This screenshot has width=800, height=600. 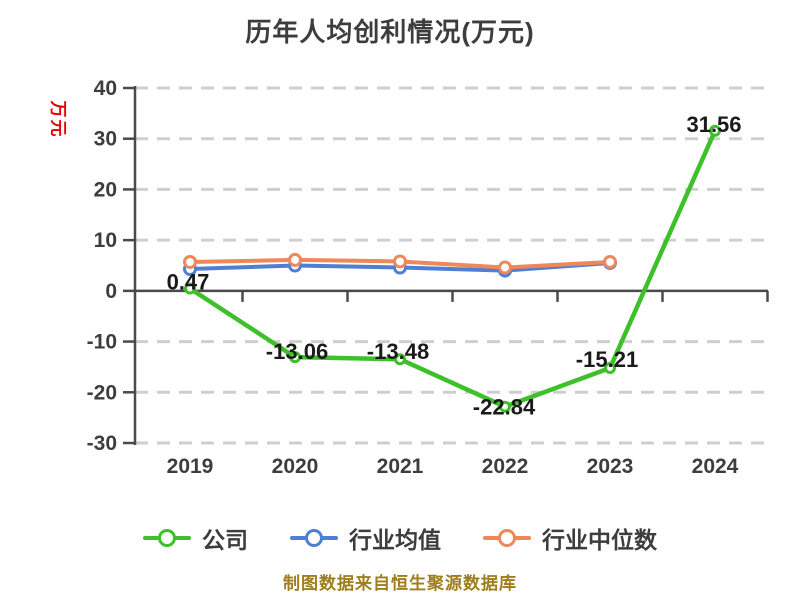 I want to click on svg-text: -30, so click(x=102, y=443).